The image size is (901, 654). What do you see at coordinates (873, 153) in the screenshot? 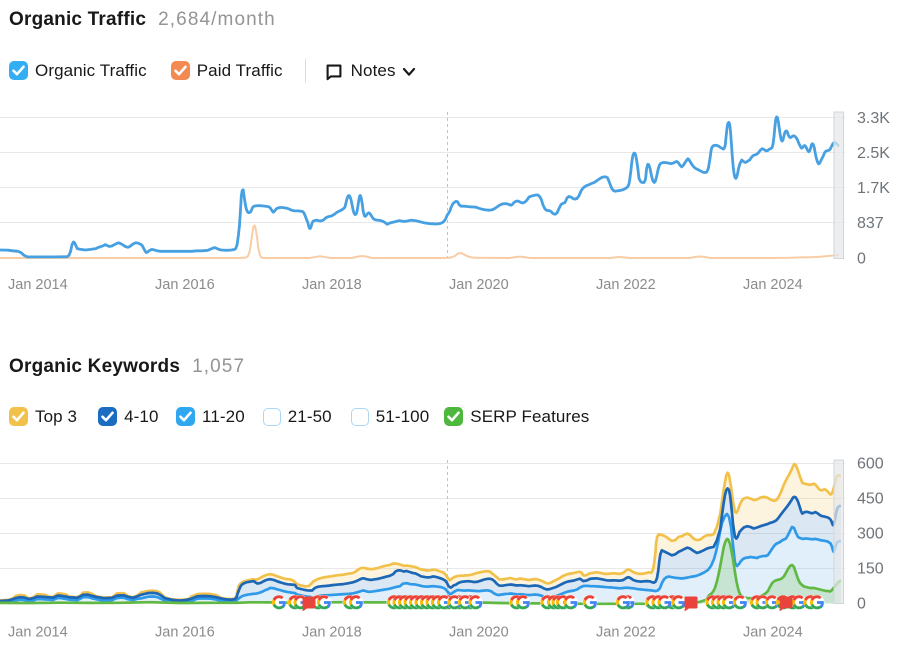
I see `svg-text: 2.5K` at bounding box center [873, 153].